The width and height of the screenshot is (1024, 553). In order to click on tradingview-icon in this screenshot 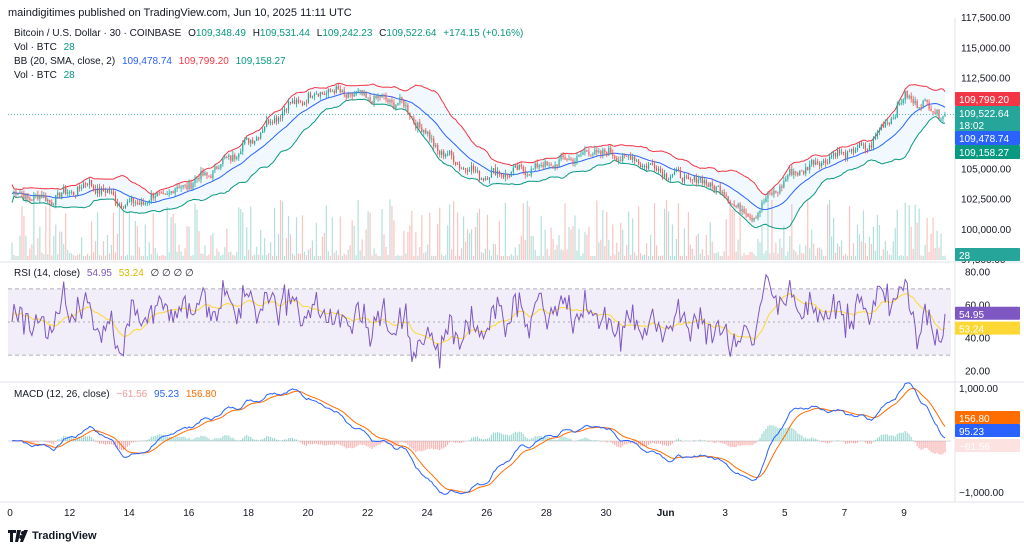, I will do `click(18, 536)`.